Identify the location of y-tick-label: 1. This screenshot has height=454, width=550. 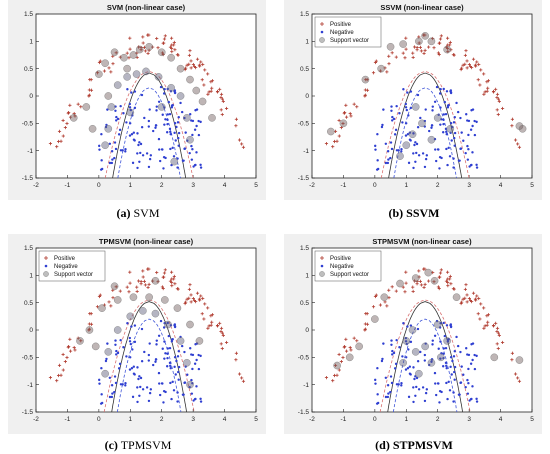
(307, 42).